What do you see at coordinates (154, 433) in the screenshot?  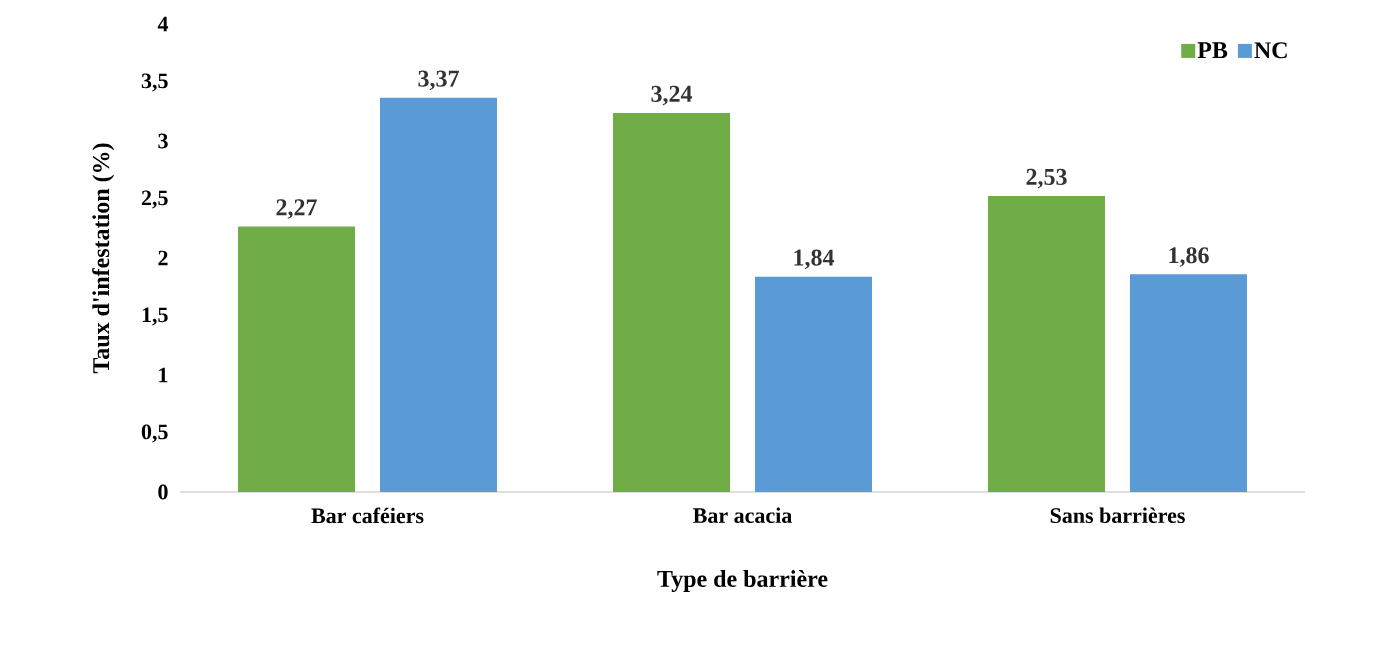 I see `y-tick-label: 0,5` at bounding box center [154, 433].